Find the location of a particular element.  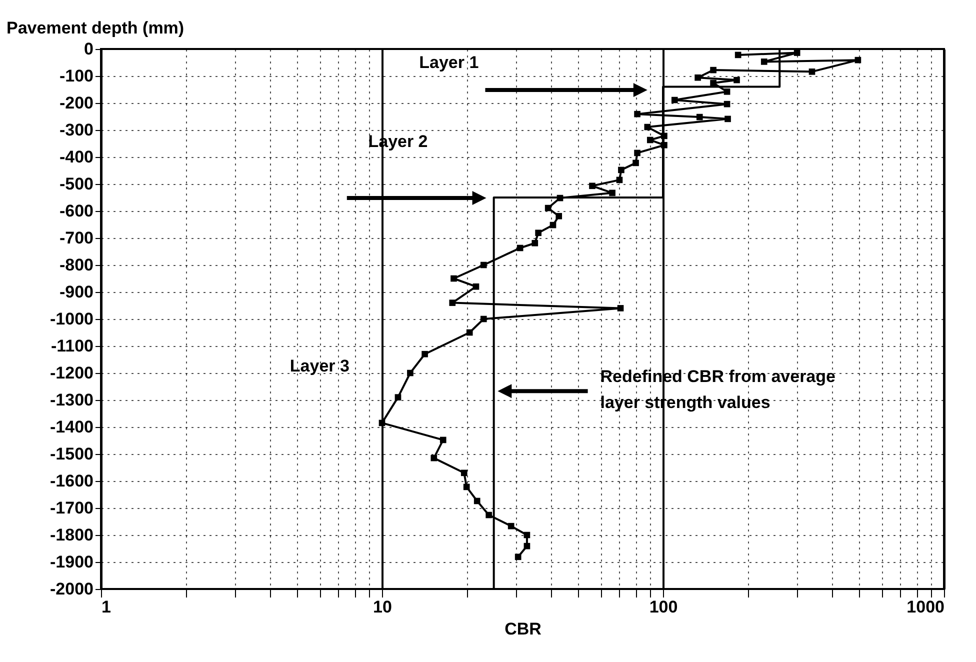

y-tick-label: -2000 is located at coordinates (72, 589).